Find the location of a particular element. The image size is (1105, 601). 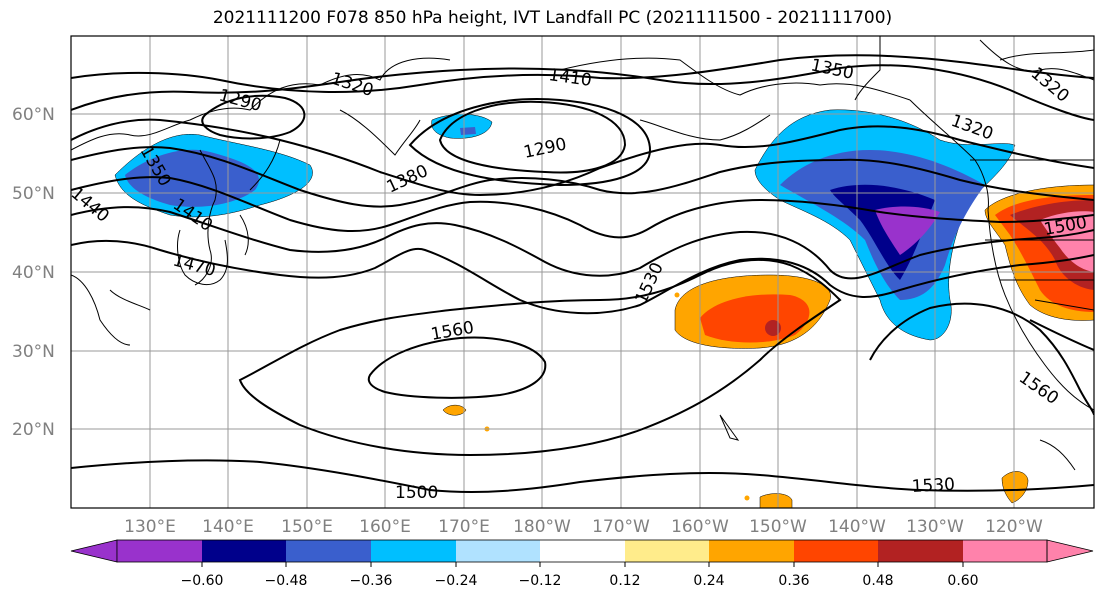

colorbar-tick-label: 0.36 is located at coordinates (793, 581).